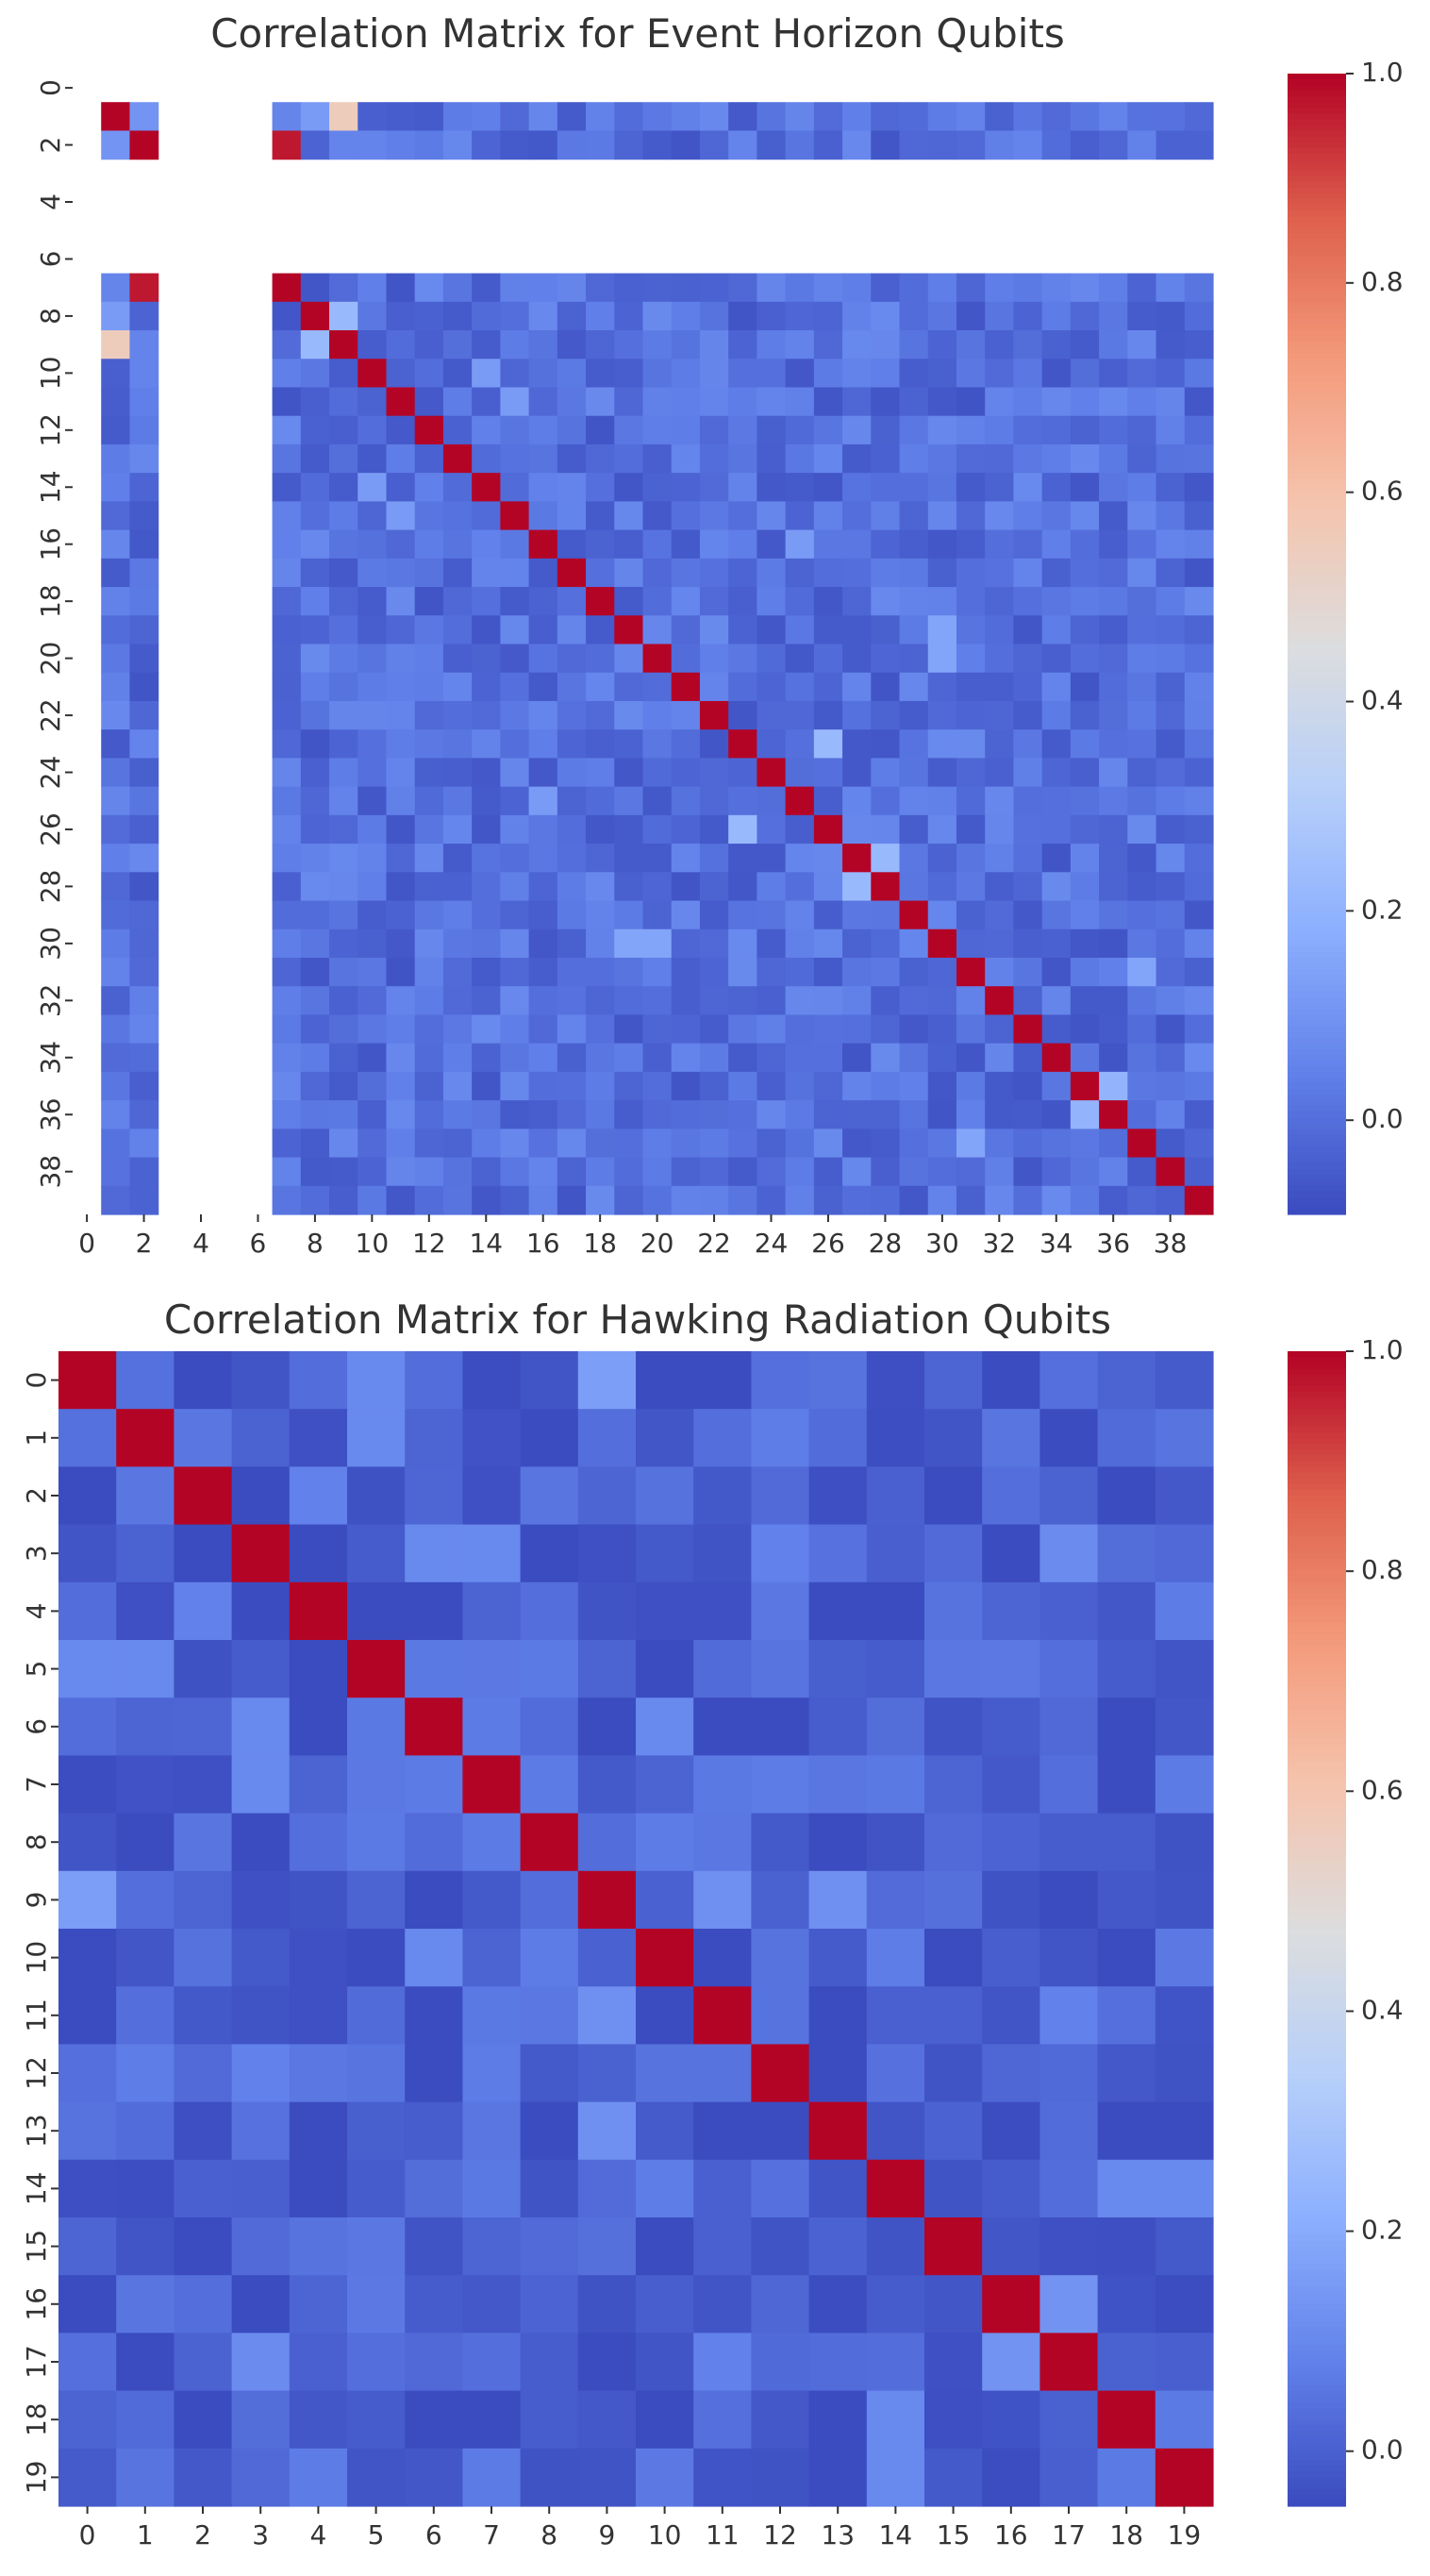  Describe the element at coordinates (1382, 1118) in the screenshot. I see `colorbar-tick-label: 0.0` at that location.